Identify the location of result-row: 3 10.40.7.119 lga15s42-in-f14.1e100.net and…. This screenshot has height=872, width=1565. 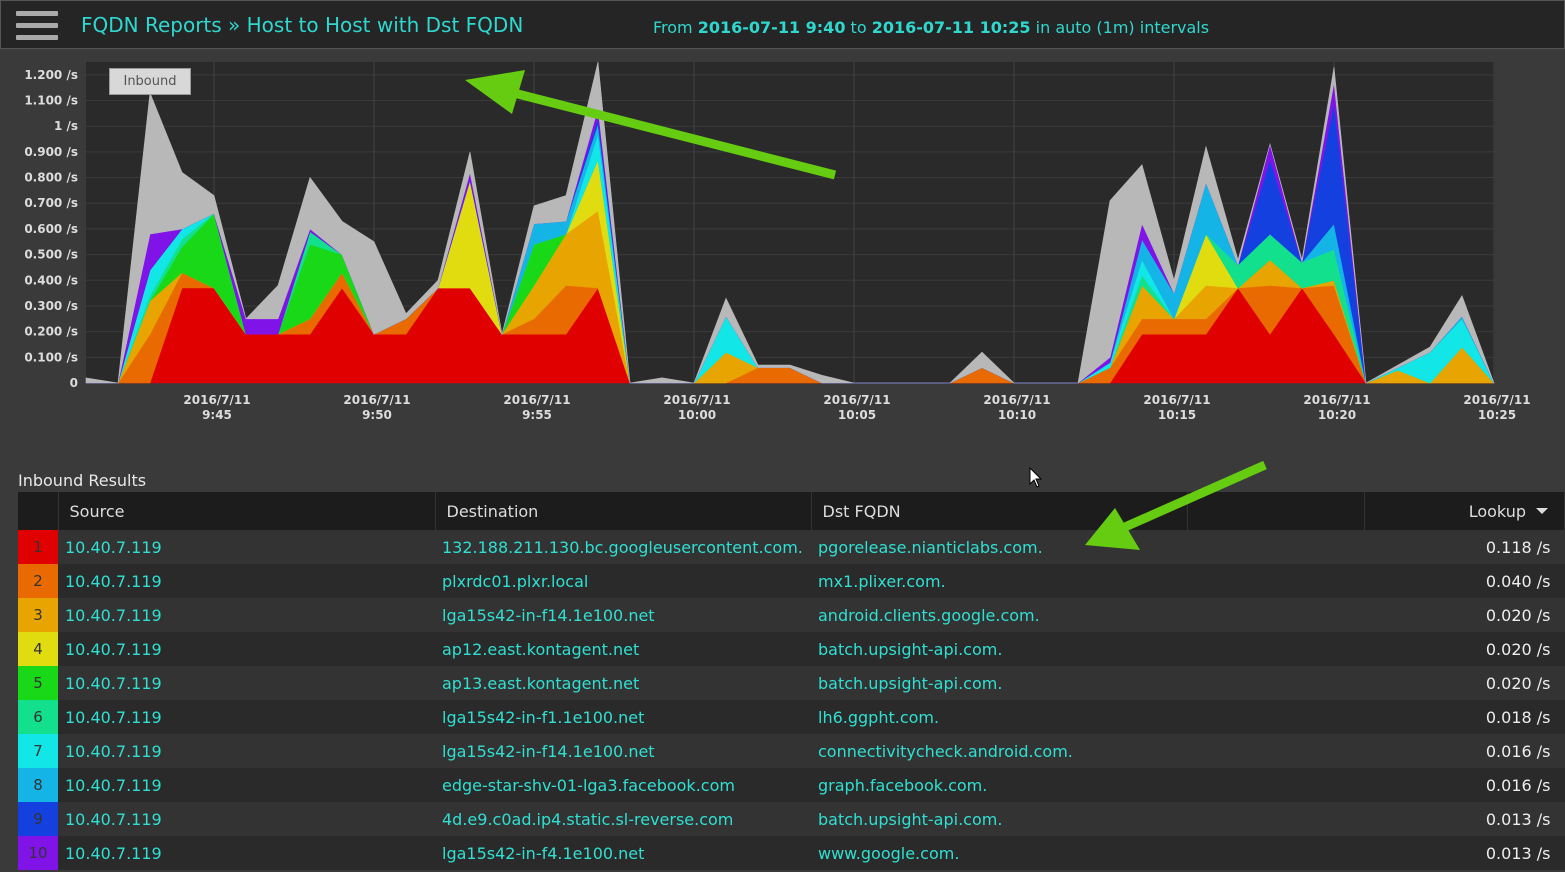
(791, 615).